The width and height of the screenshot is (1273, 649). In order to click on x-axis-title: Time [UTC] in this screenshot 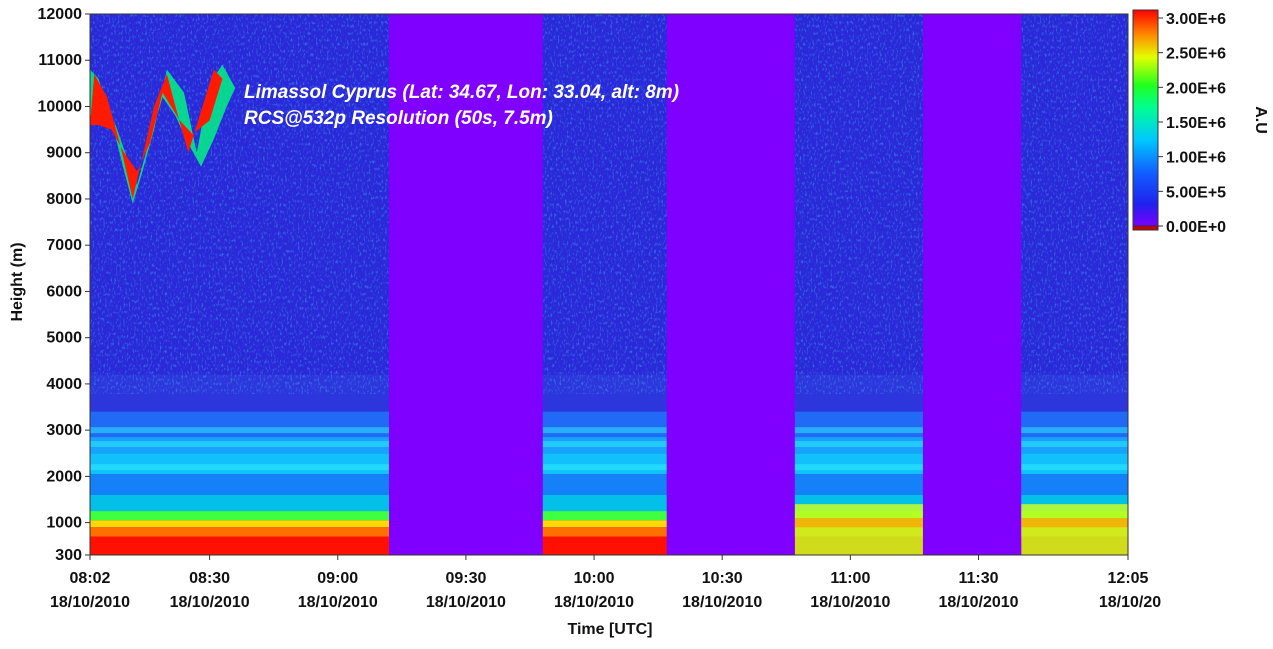, I will do `click(609, 629)`.